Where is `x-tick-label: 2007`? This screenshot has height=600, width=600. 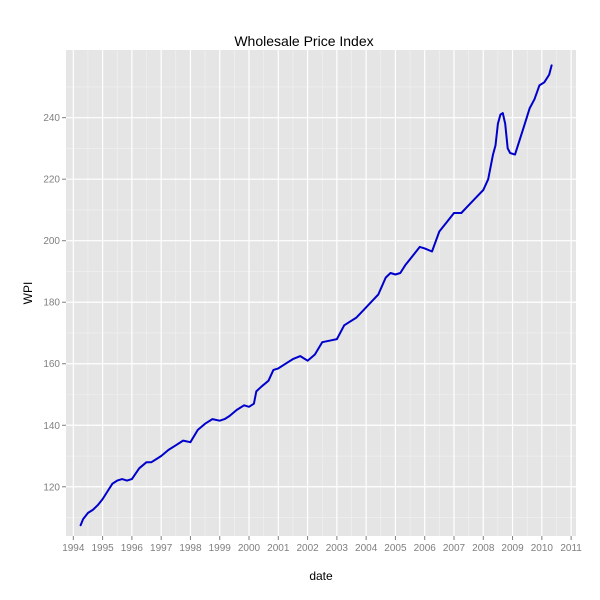 x-tick-label: 2007 is located at coordinates (454, 548).